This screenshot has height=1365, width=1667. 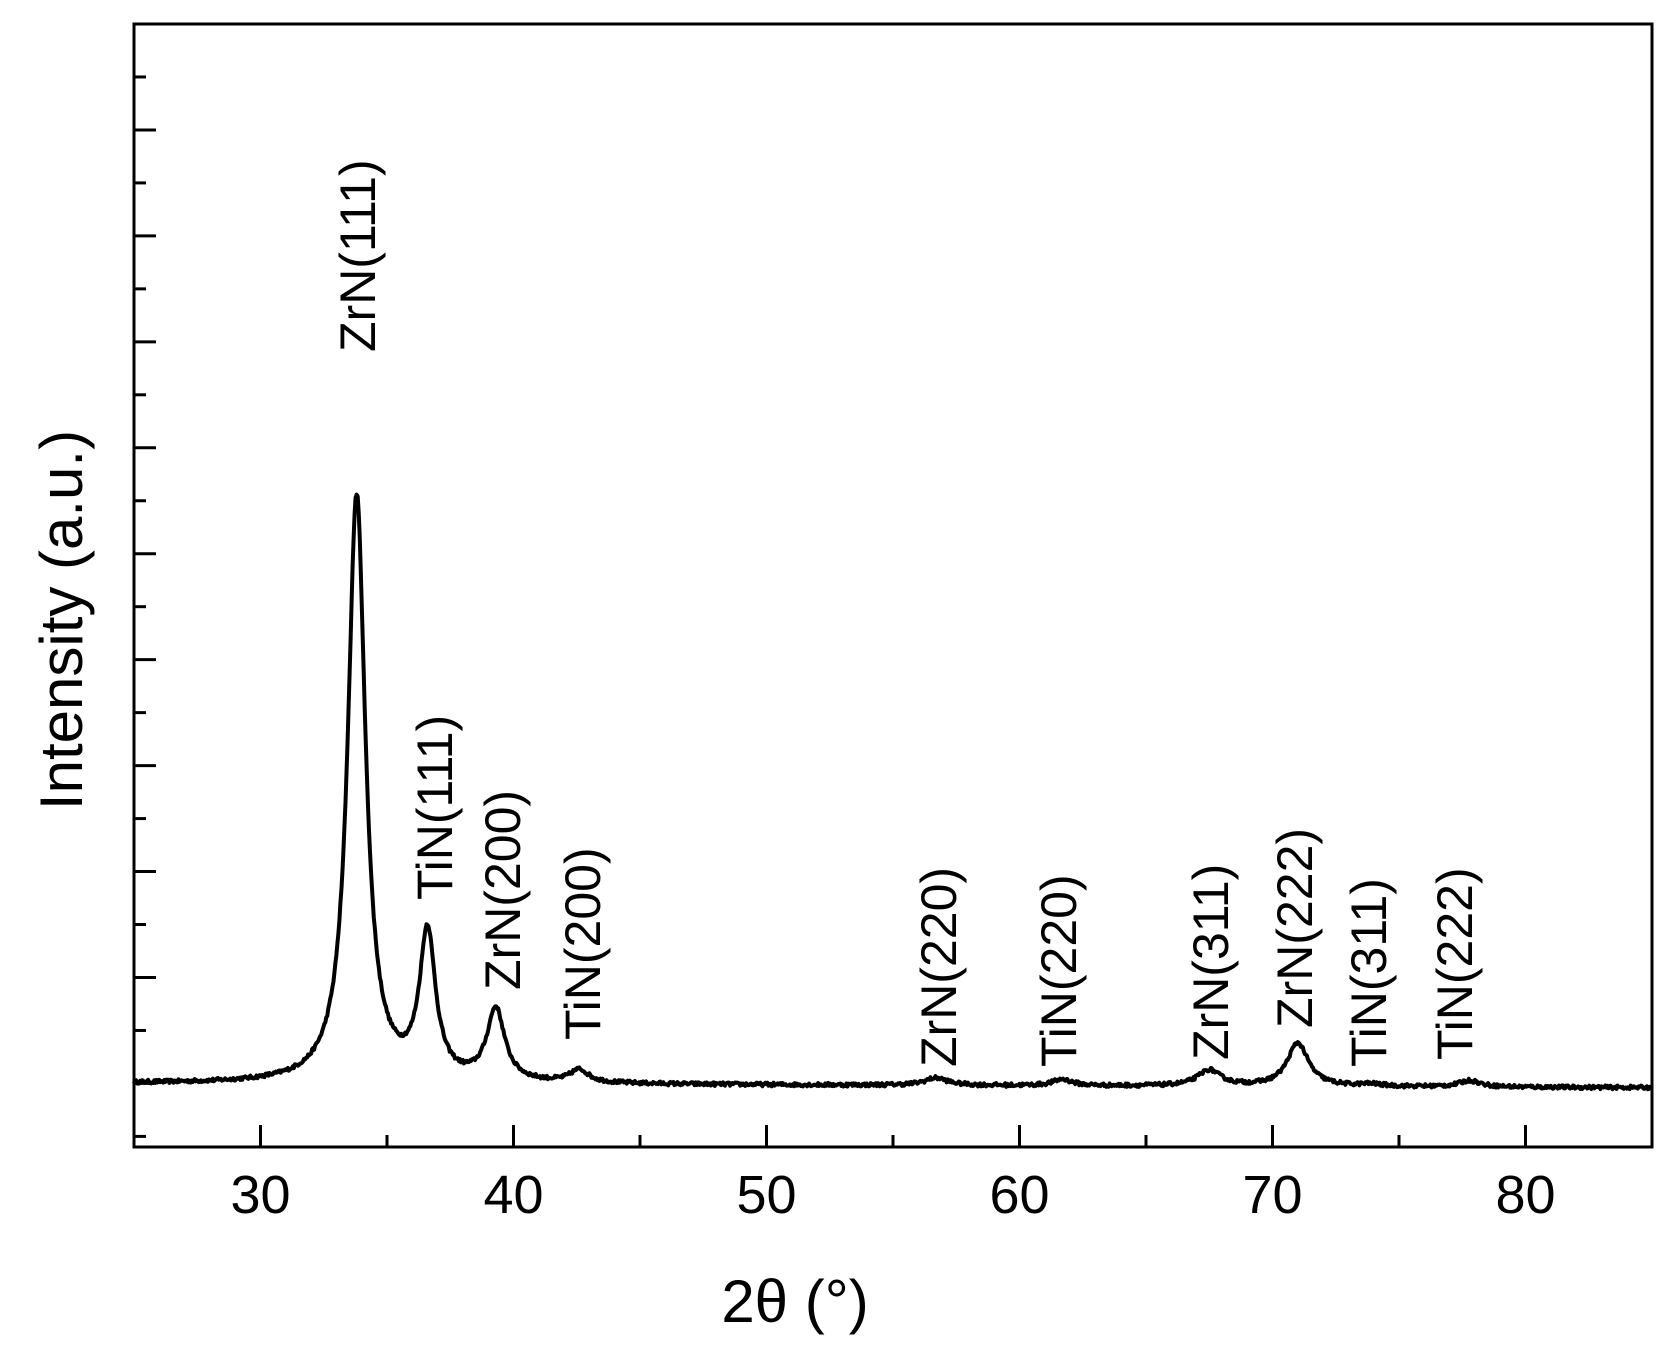 What do you see at coordinates (513, 1195) in the screenshot?
I see `x-tick-label: 40` at bounding box center [513, 1195].